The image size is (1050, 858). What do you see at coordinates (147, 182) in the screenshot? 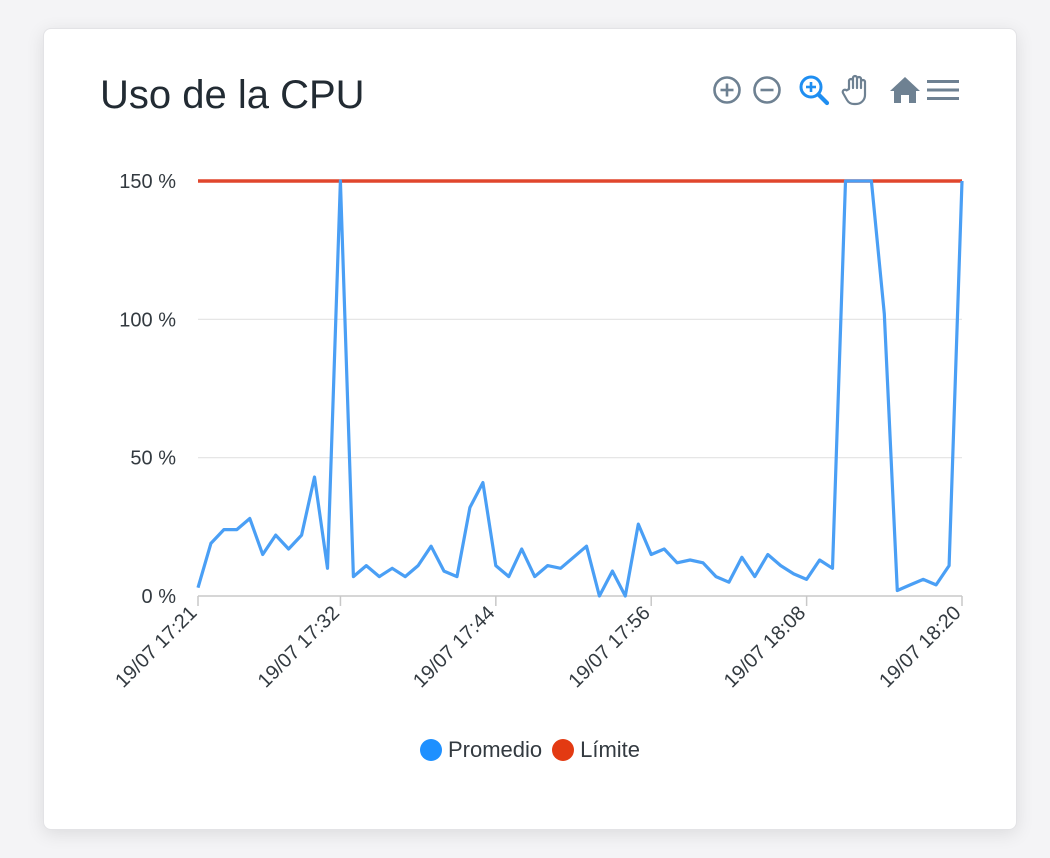
I see `y-tick-label: 150 %` at bounding box center [147, 182].